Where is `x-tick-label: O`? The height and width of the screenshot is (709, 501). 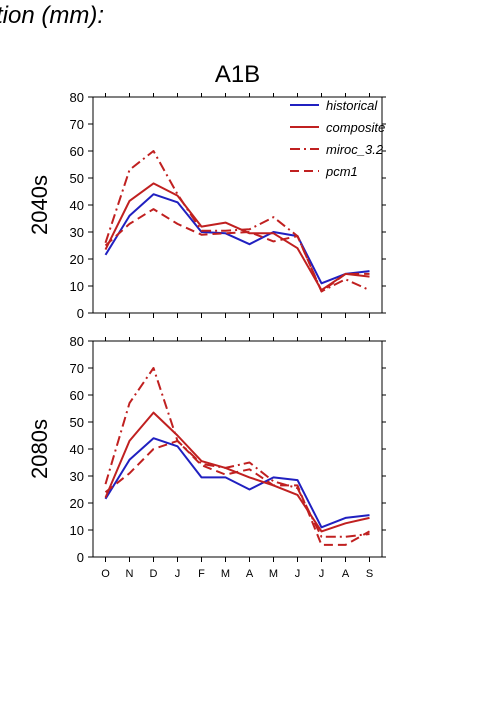
x-tick-label: O is located at coordinates (105, 574).